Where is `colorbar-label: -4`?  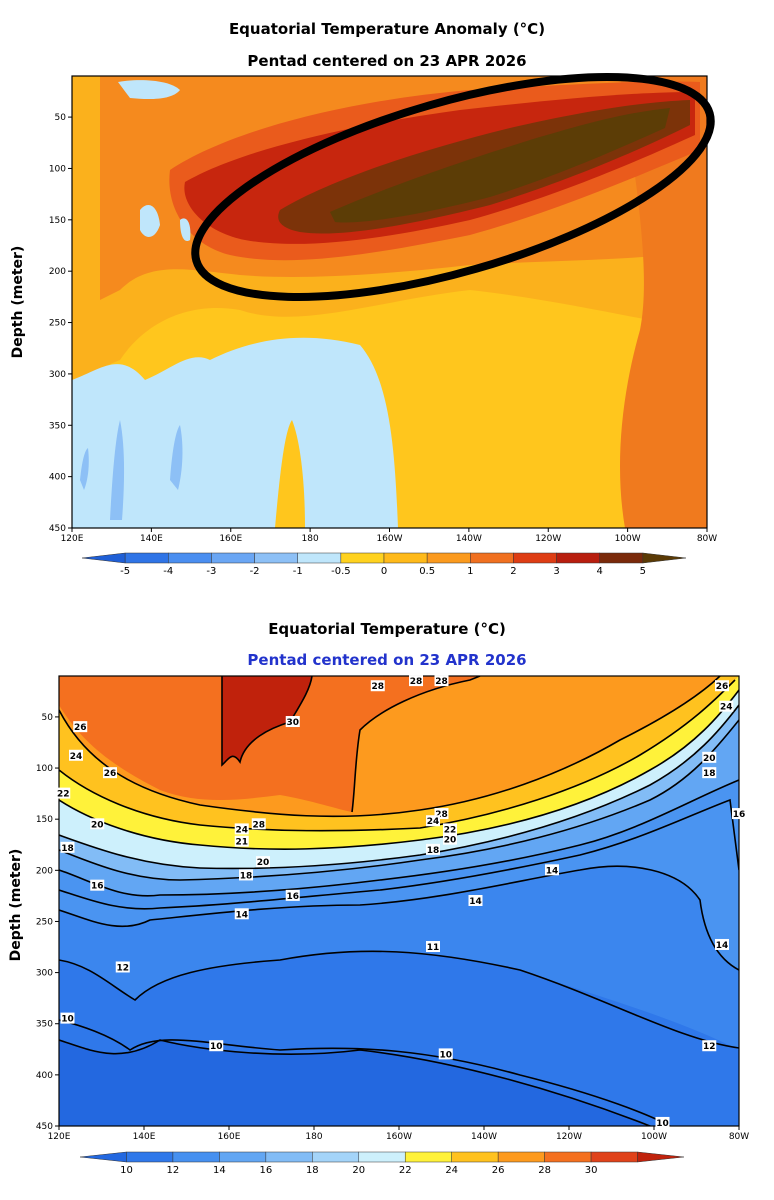 colorbar-label: -4 is located at coordinates (168, 571).